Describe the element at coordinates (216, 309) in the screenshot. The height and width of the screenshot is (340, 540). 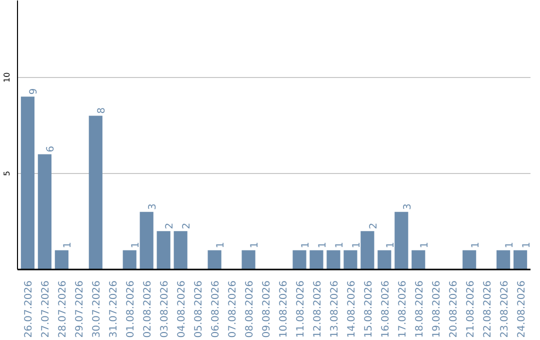
I see `x-tick-label: 06.08.2026` at that location.